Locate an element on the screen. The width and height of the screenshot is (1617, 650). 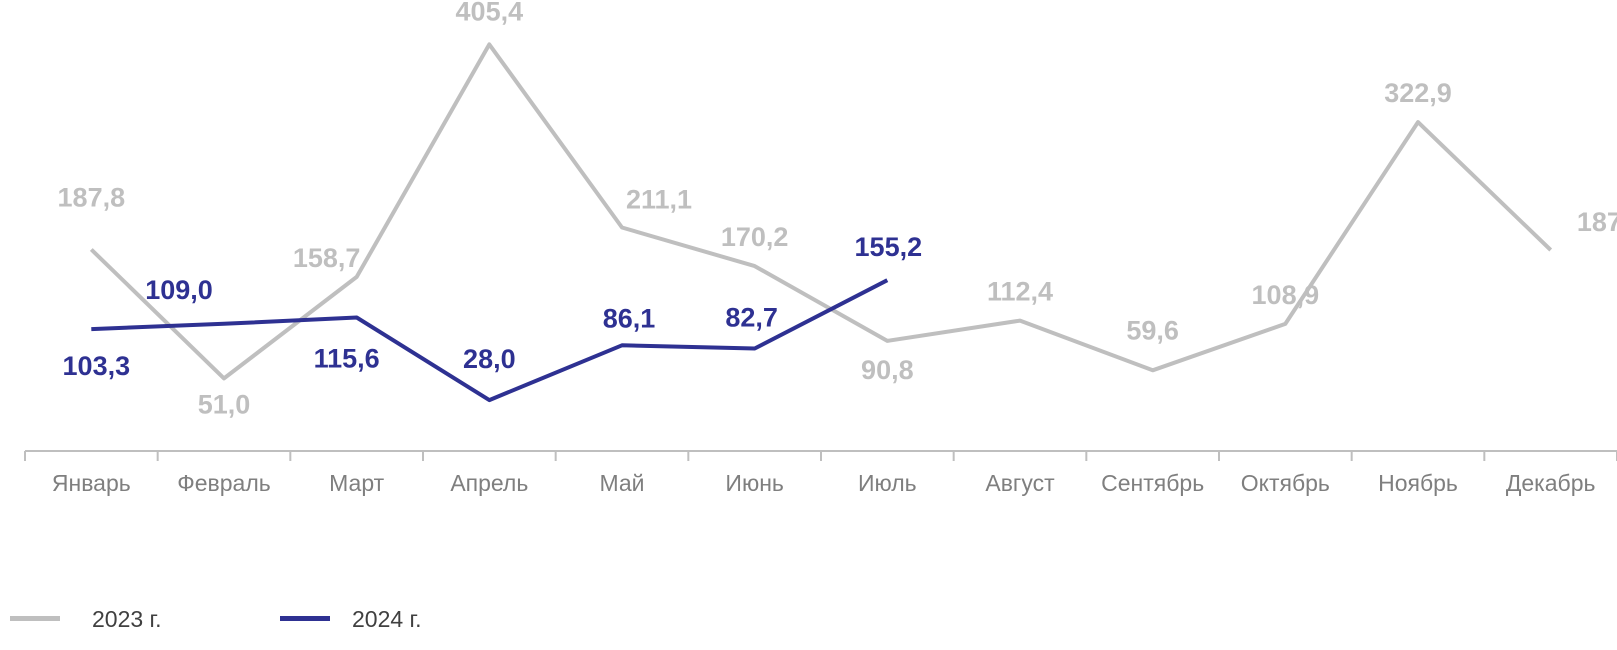
data-label-2023: 187,2 is located at coordinates (1597, 222).